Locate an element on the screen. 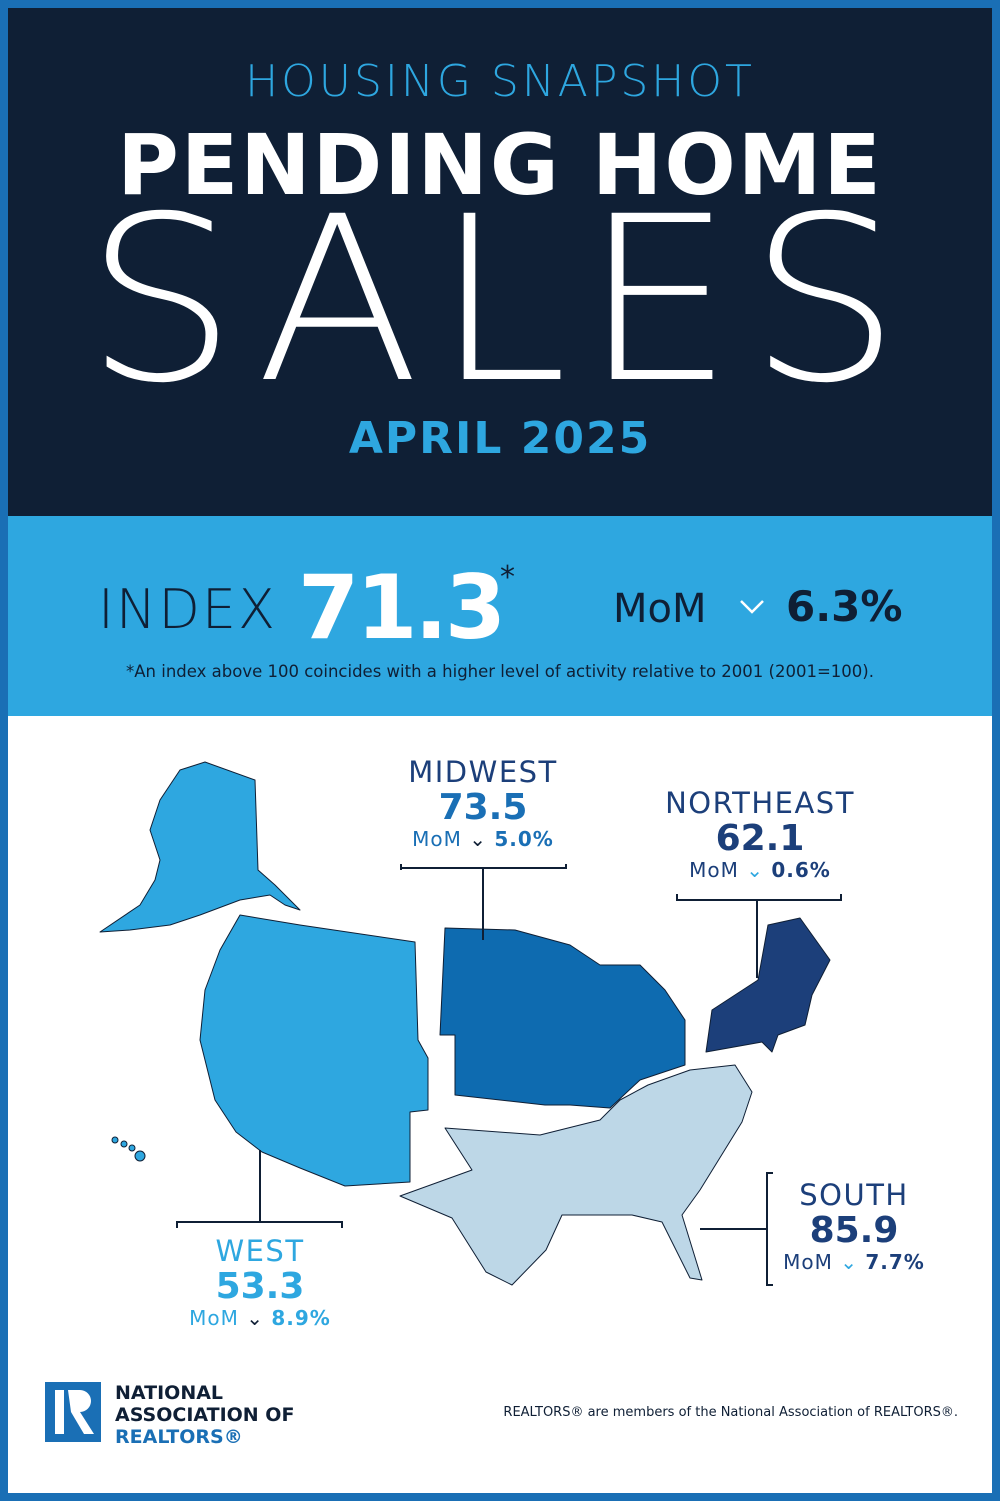 This screenshot has height=1501, width=1000. index-label: INDEX is located at coordinates (188, 609).